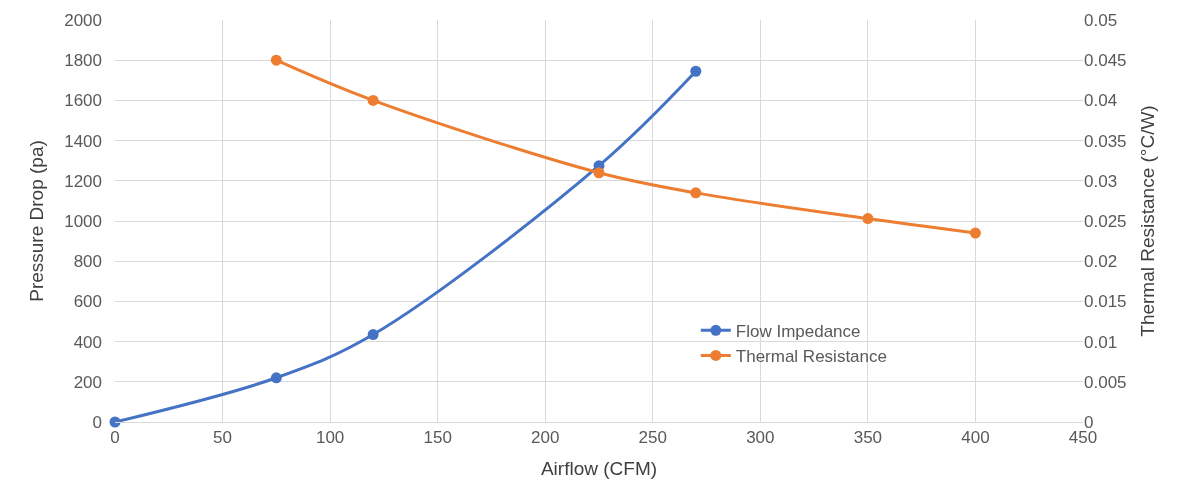 The width and height of the screenshot is (1201, 504). Describe the element at coordinates (652, 438) in the screenshot. I see `x-tick-label: 250` at that location.